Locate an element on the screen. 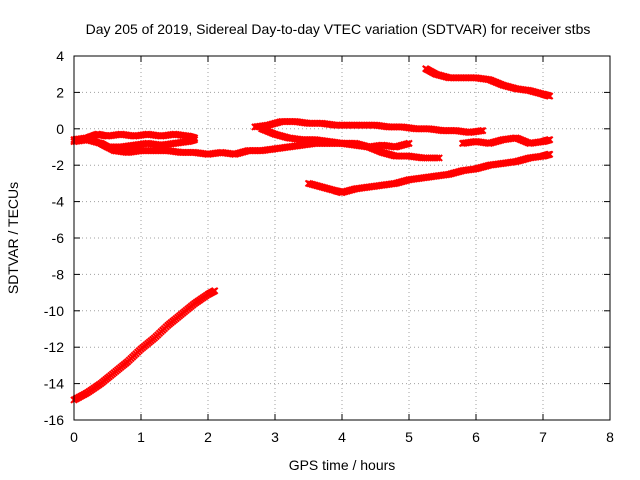 The image size is (640, 480). y-tick-label: -10 is located at coordinates (54, 311).